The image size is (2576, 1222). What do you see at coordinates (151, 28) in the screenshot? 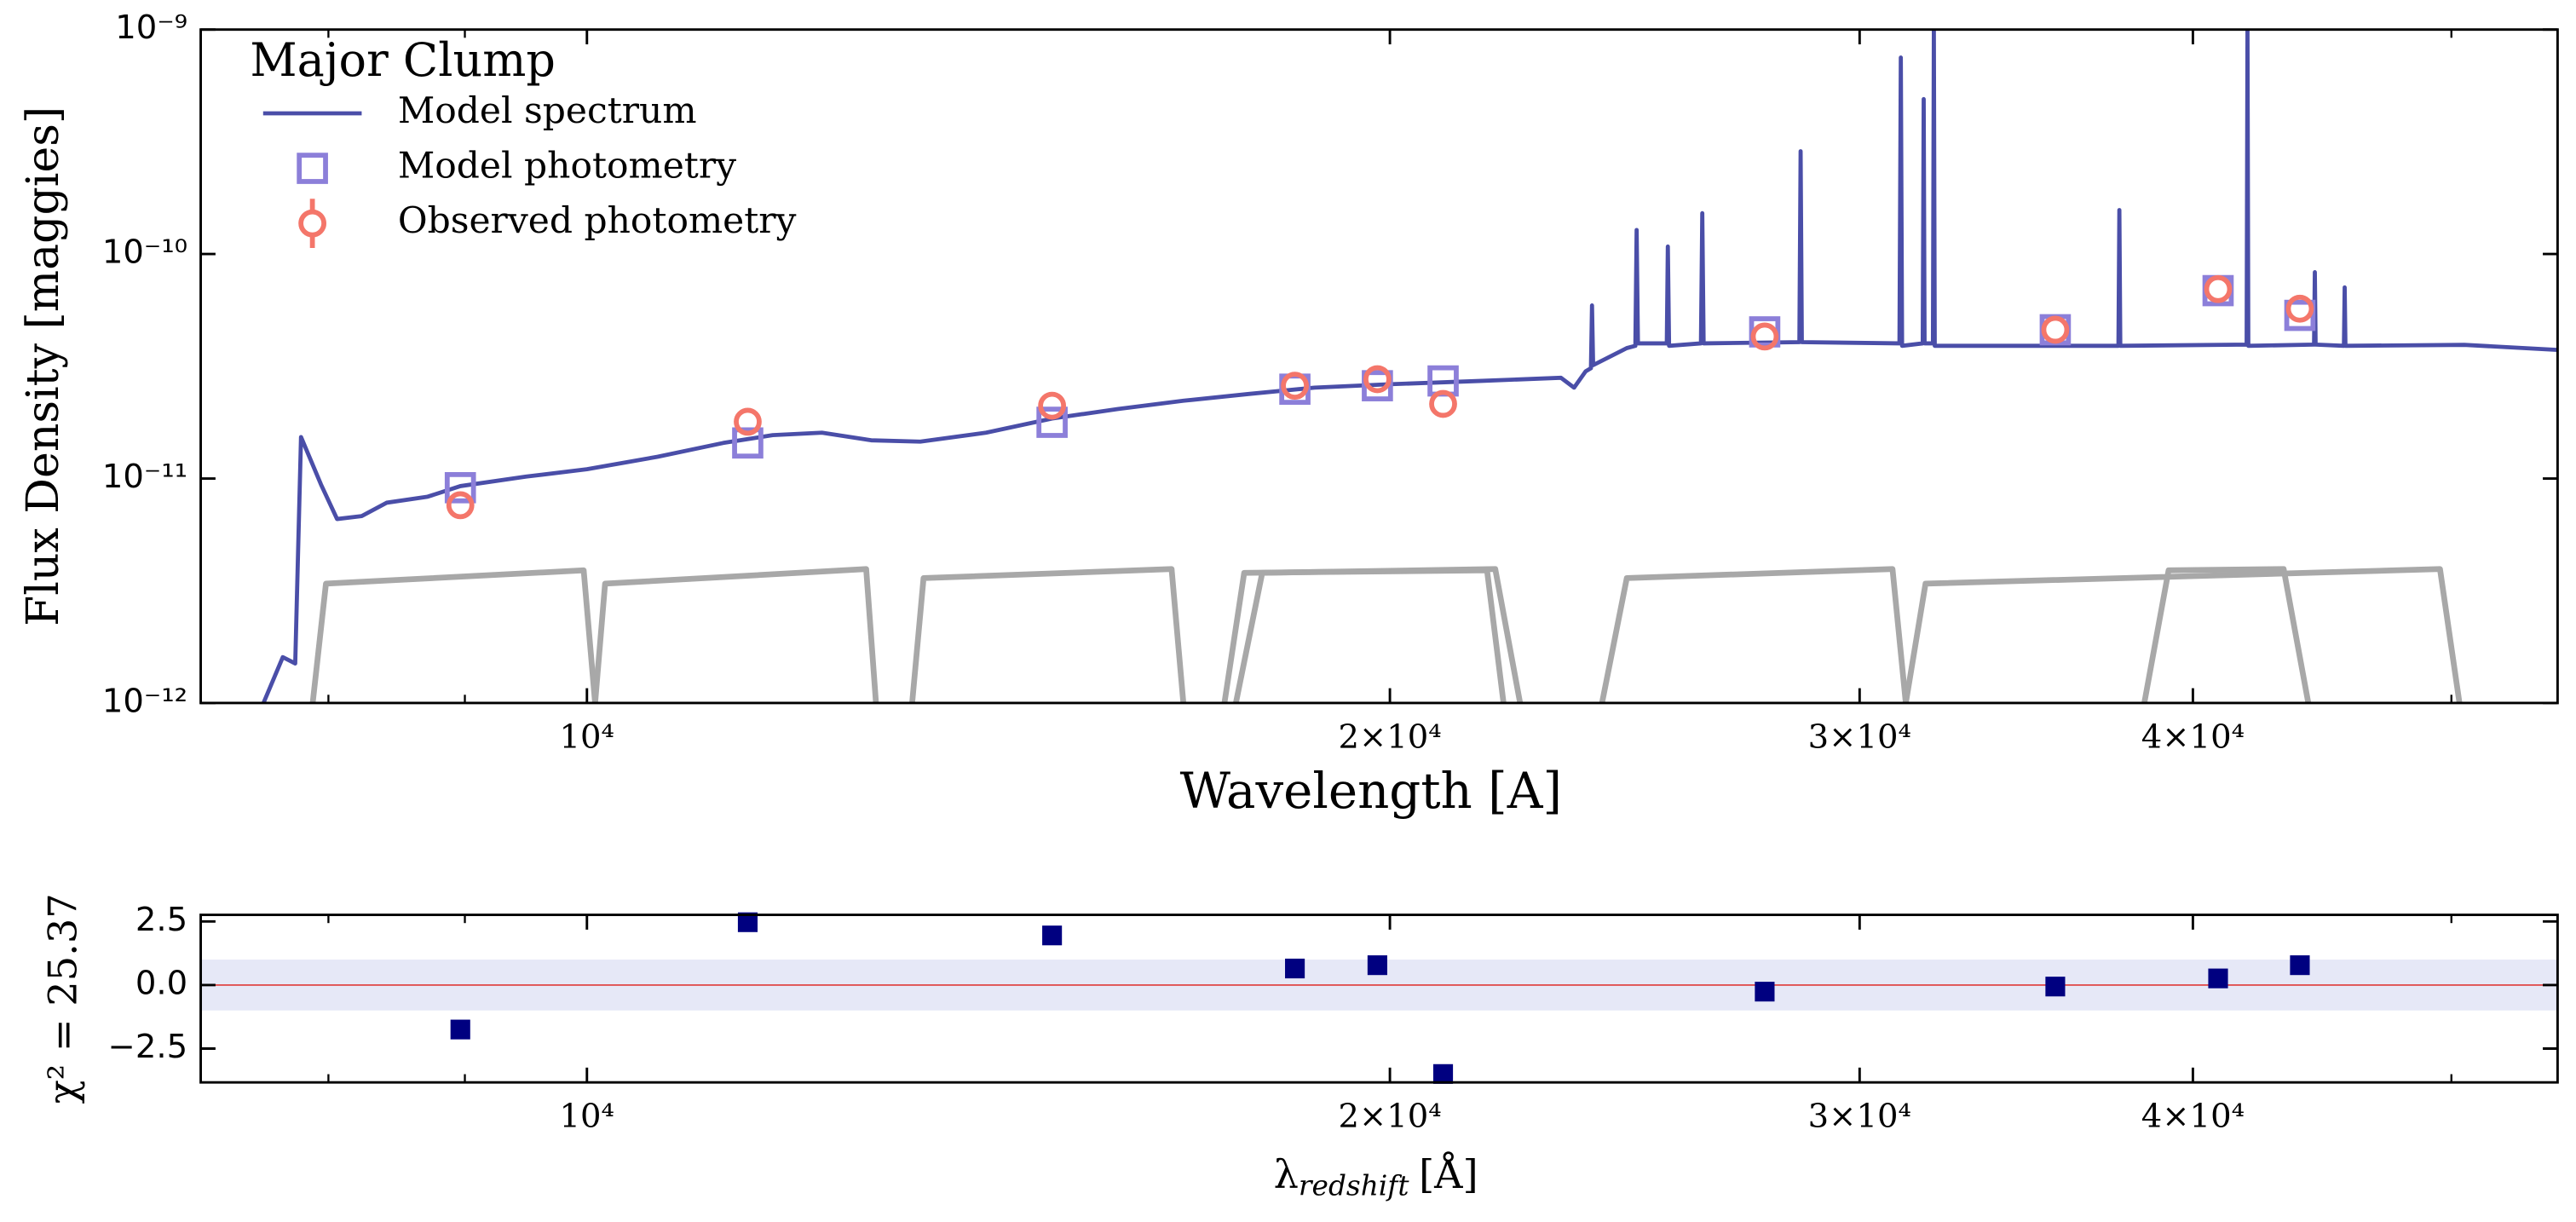
I see `y-tick-label: 10⁻⁹` at bounding box center [151, 28].